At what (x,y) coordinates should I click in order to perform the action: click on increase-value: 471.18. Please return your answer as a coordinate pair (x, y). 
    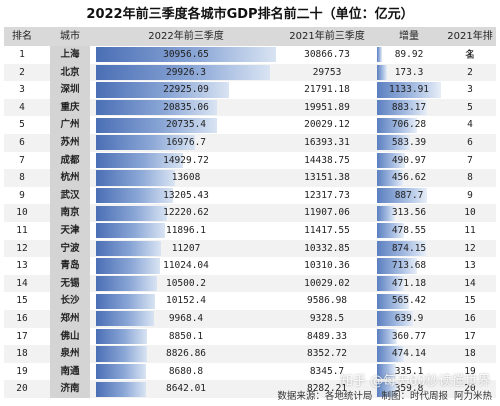
    Looking at the image, I should click on (409, 283).